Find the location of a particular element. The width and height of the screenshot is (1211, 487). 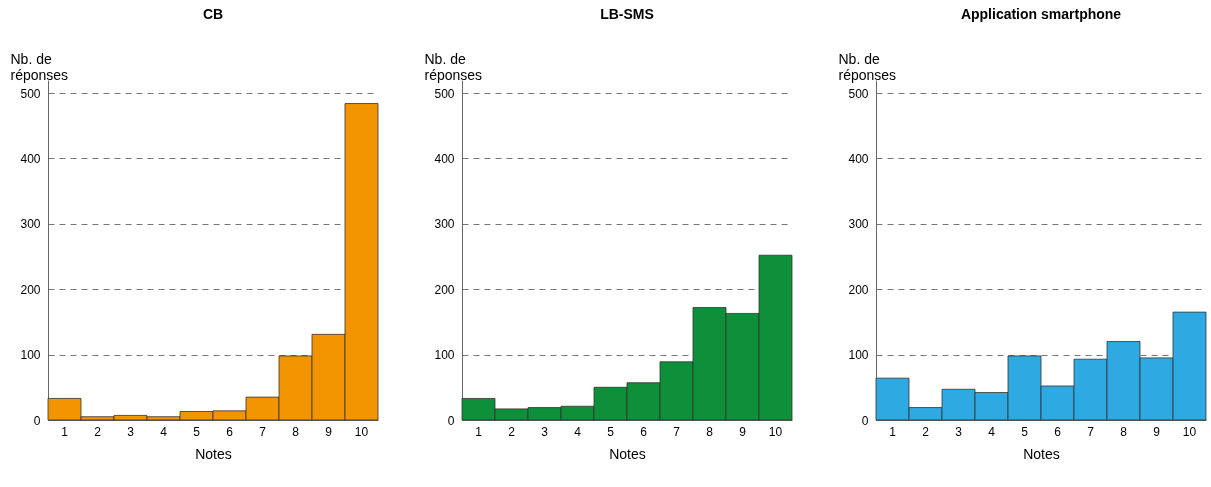

chart-title: CB is located at coordinates (213, 14).